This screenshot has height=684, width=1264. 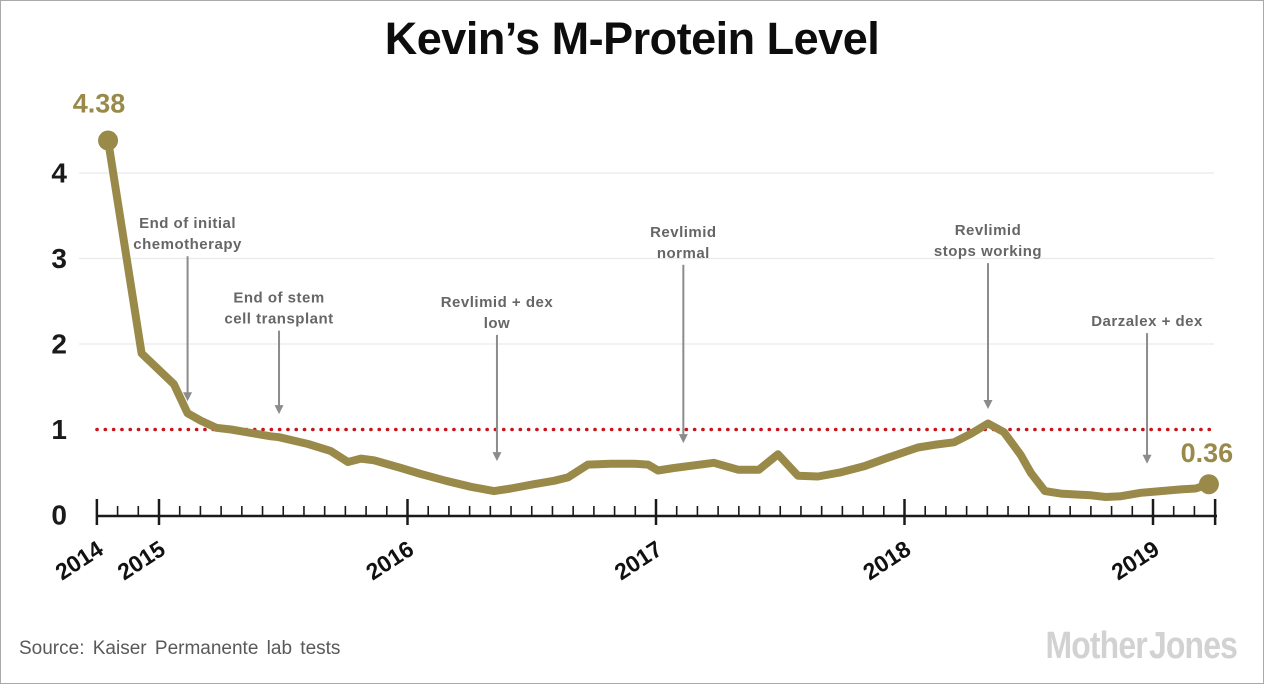 I want to click on annotation-label: low, so click(x=497, y=323).